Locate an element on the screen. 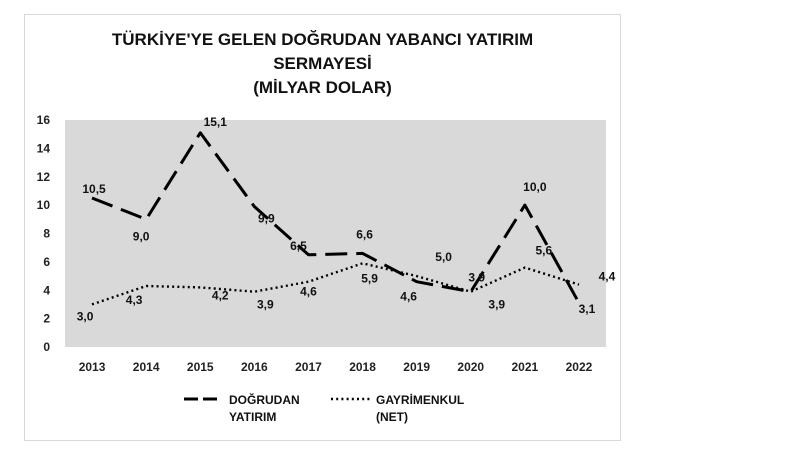 The width and height of the screenshot is (802, 467). chart-title-line-2: SERMAYESİ is located at coordinates (322, 63).